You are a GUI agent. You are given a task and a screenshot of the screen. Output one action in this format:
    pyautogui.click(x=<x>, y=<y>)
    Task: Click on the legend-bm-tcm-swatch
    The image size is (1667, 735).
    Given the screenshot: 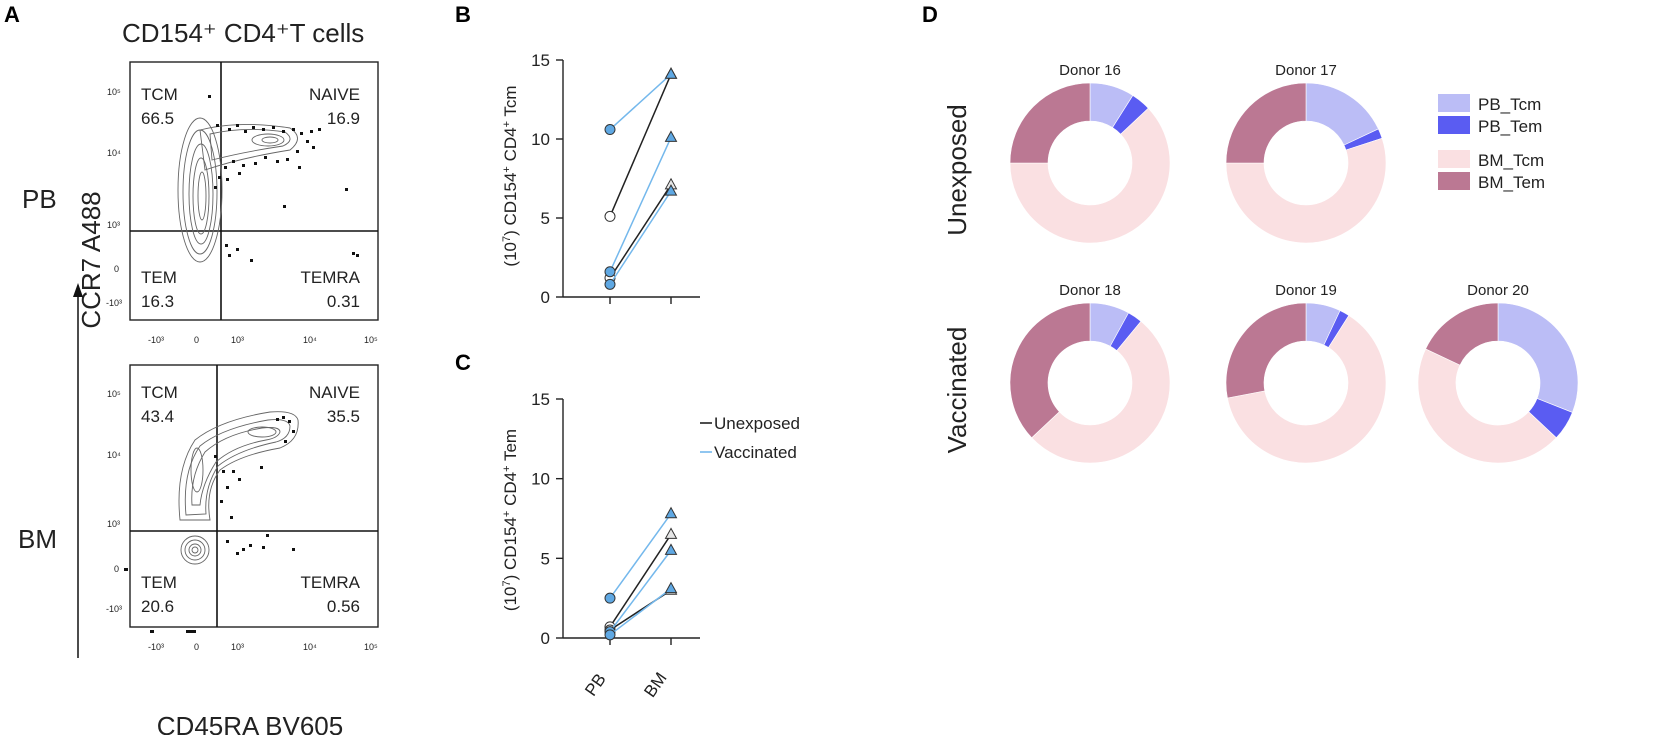 What is the action you would take?
    pyautogui.click(x=1454, y=159)
    